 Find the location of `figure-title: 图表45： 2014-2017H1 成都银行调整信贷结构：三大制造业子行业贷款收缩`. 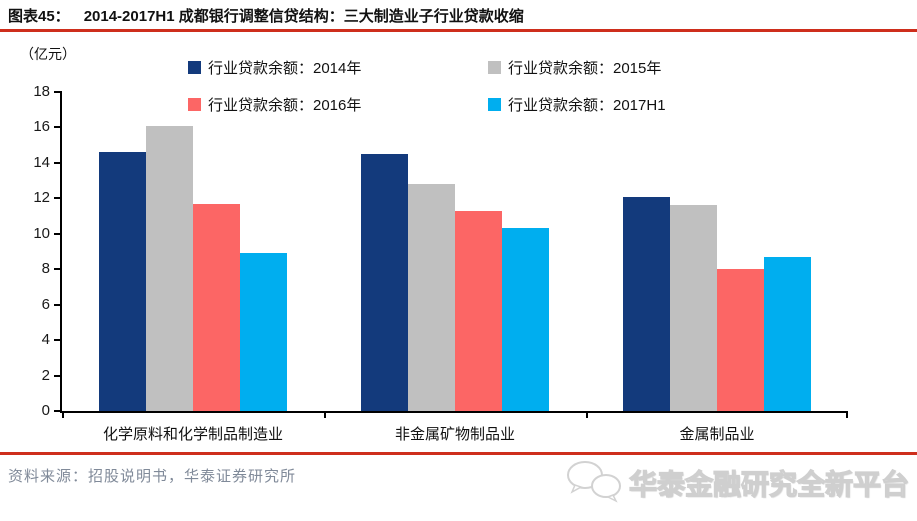

figure-title: 图表45： 2014-2017H1 成都银行调整信贷结构：三大制造业子行业贷款收缩 is located at coordinates (266, 15).